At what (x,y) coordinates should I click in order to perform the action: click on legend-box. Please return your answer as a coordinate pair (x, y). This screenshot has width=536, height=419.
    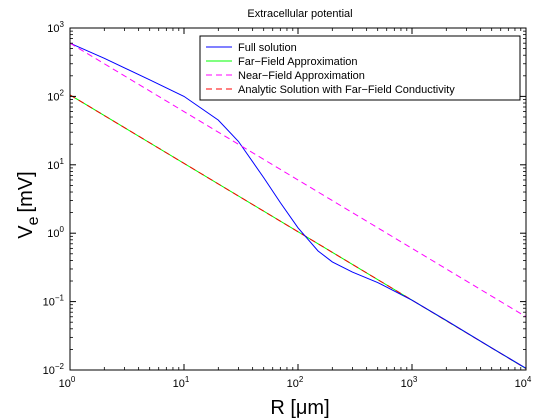
    Looking at the image, I should click on (360, 68).